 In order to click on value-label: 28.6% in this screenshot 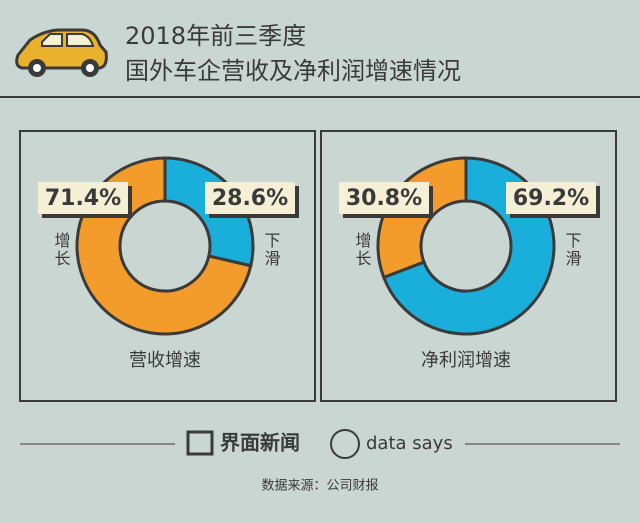, I will do `click(250, 198)`.